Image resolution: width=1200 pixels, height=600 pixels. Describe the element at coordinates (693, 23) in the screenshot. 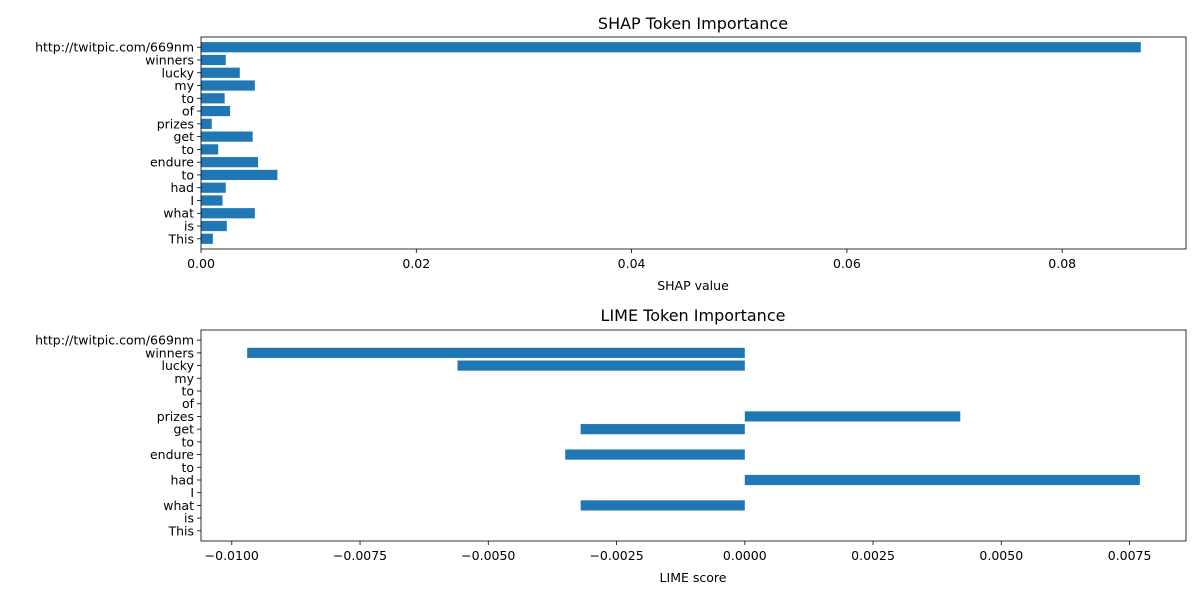

I see `shap-chart-title: SHAP Token Importance` at that location.